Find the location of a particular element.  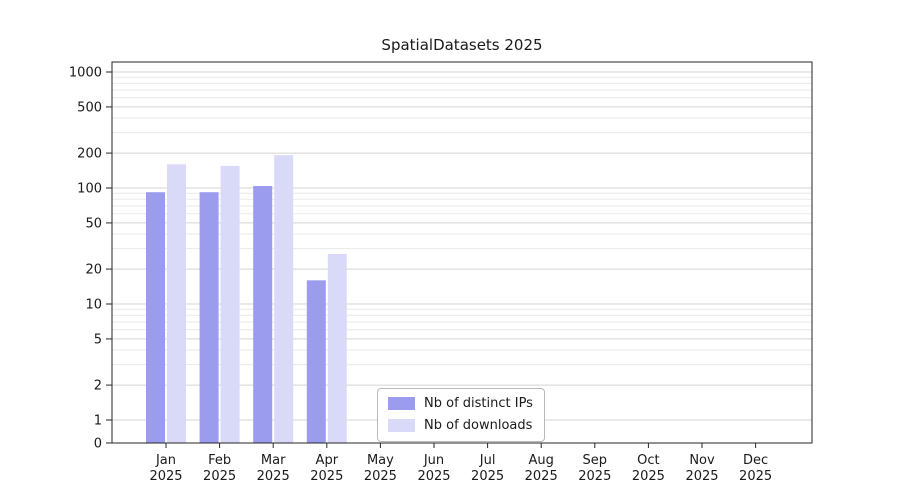

y-tick-label: 1 is located at coordinates (98, 421).